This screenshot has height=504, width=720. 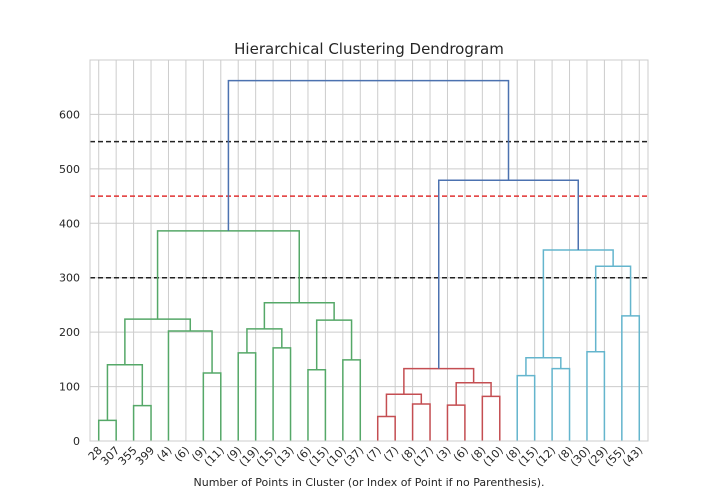 I want to click on leaf-label: 399, so click(x=145, y=456).